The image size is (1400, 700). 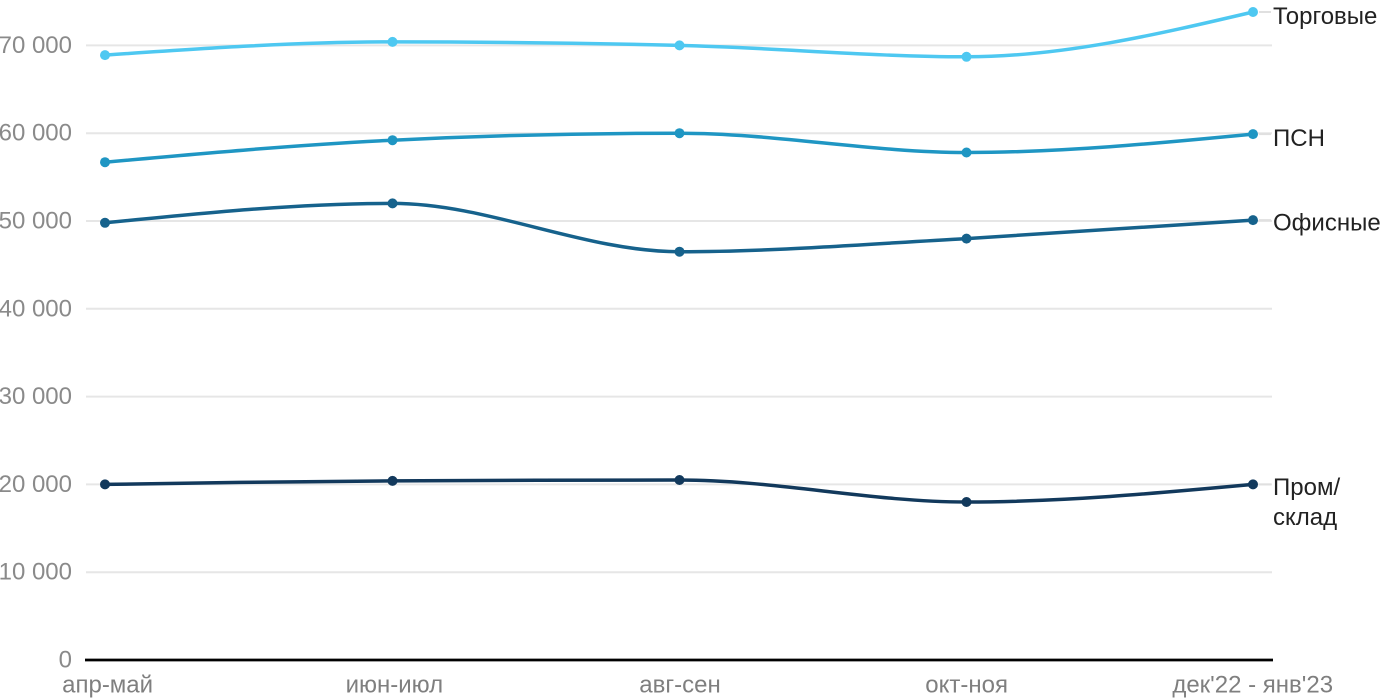 I want to click on svg-text: 50 000, so click(x=36, y=221).